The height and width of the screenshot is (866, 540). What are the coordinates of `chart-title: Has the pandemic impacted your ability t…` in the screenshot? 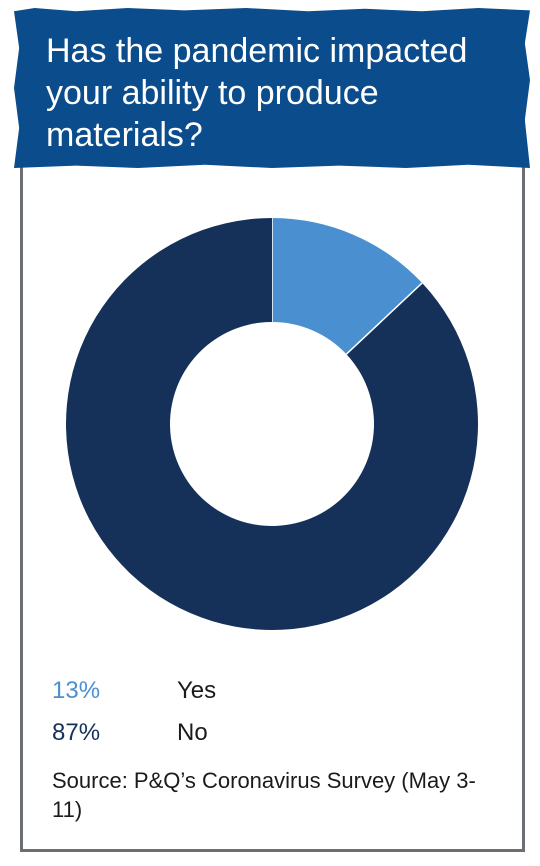 It's located at (257, 93).